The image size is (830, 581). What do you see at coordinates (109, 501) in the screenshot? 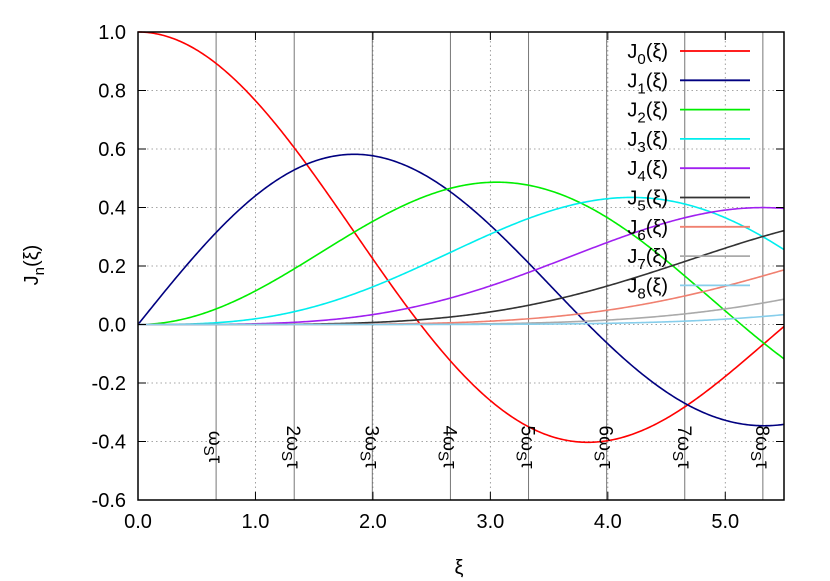
I see `y-tick-label: -0.6` at bounding box center [109, 501].